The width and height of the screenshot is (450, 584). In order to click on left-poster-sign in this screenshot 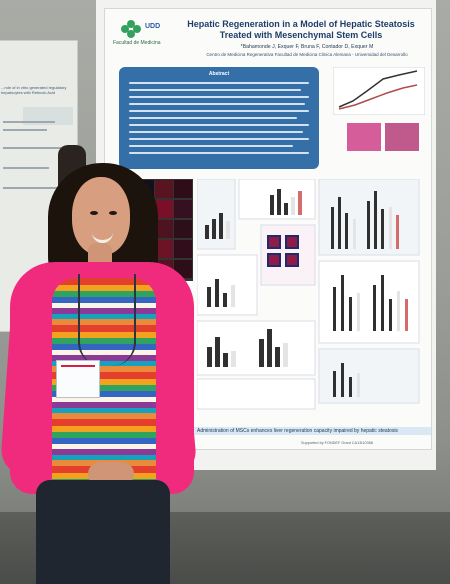, I will do `click(48, 116)`.